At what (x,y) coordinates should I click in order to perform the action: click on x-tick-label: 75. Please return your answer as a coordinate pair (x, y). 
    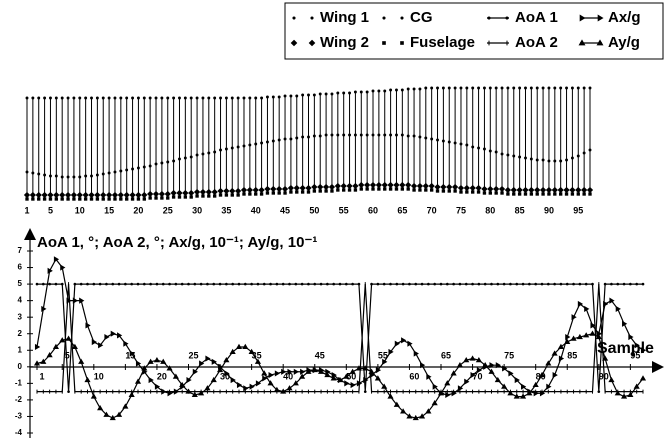
    Looking at the image, I should click on (509, 355).